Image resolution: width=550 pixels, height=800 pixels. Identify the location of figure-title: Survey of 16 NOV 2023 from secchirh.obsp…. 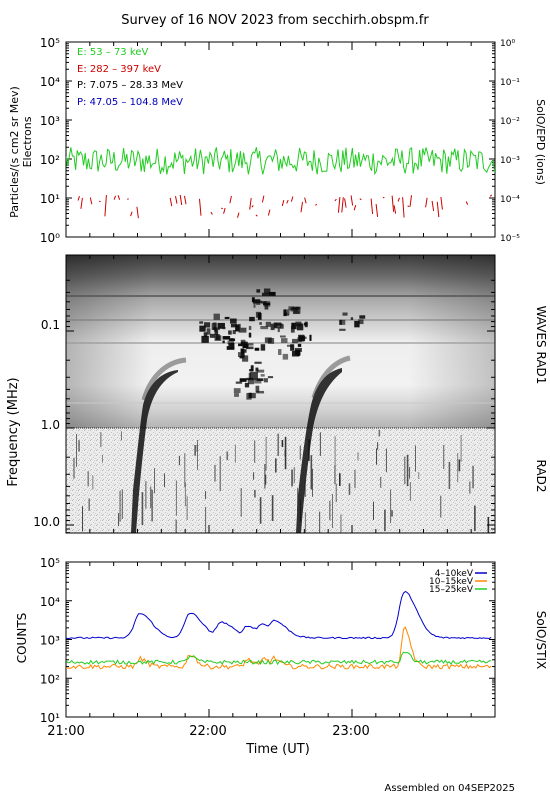
(275, 20).